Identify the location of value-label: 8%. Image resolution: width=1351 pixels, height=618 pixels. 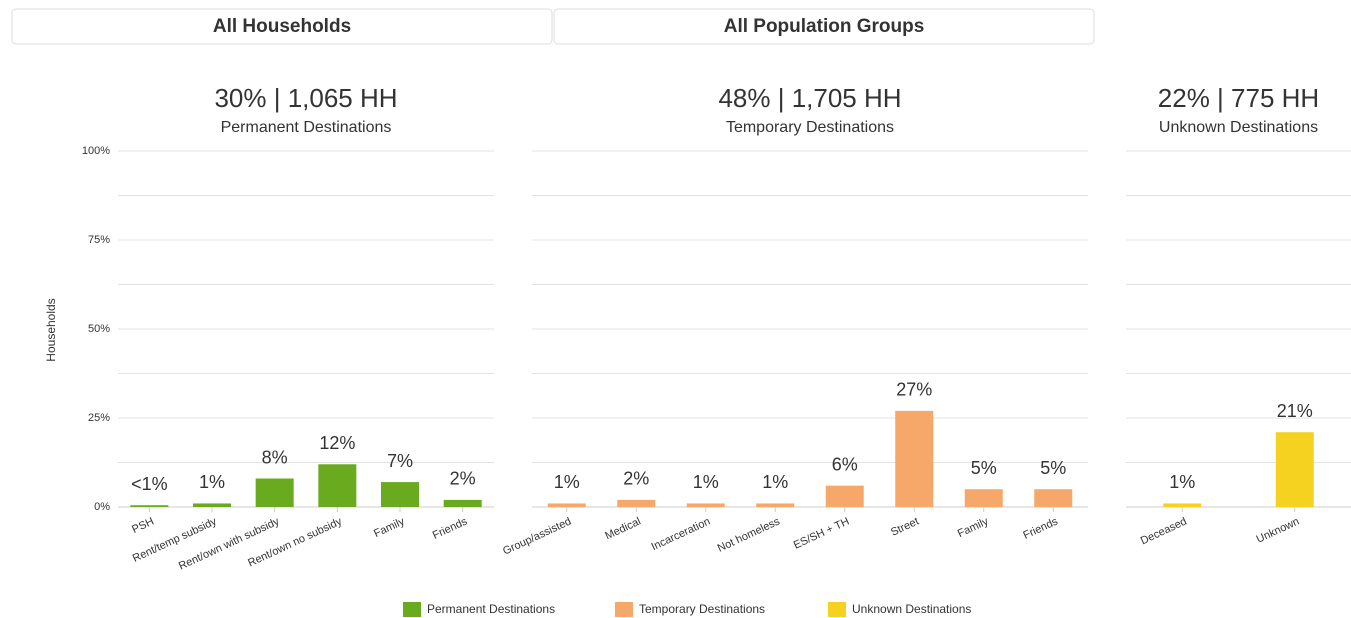
(275, 457).